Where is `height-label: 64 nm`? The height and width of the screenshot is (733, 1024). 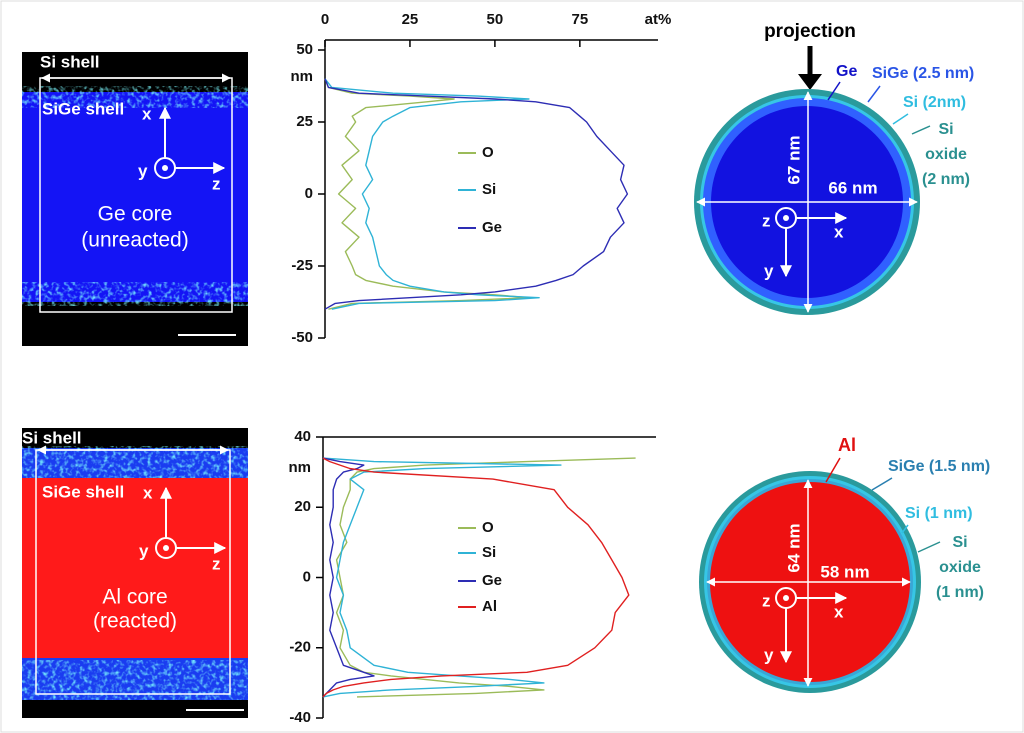 height-label: 64 nm is located at coordinates (793, 547).